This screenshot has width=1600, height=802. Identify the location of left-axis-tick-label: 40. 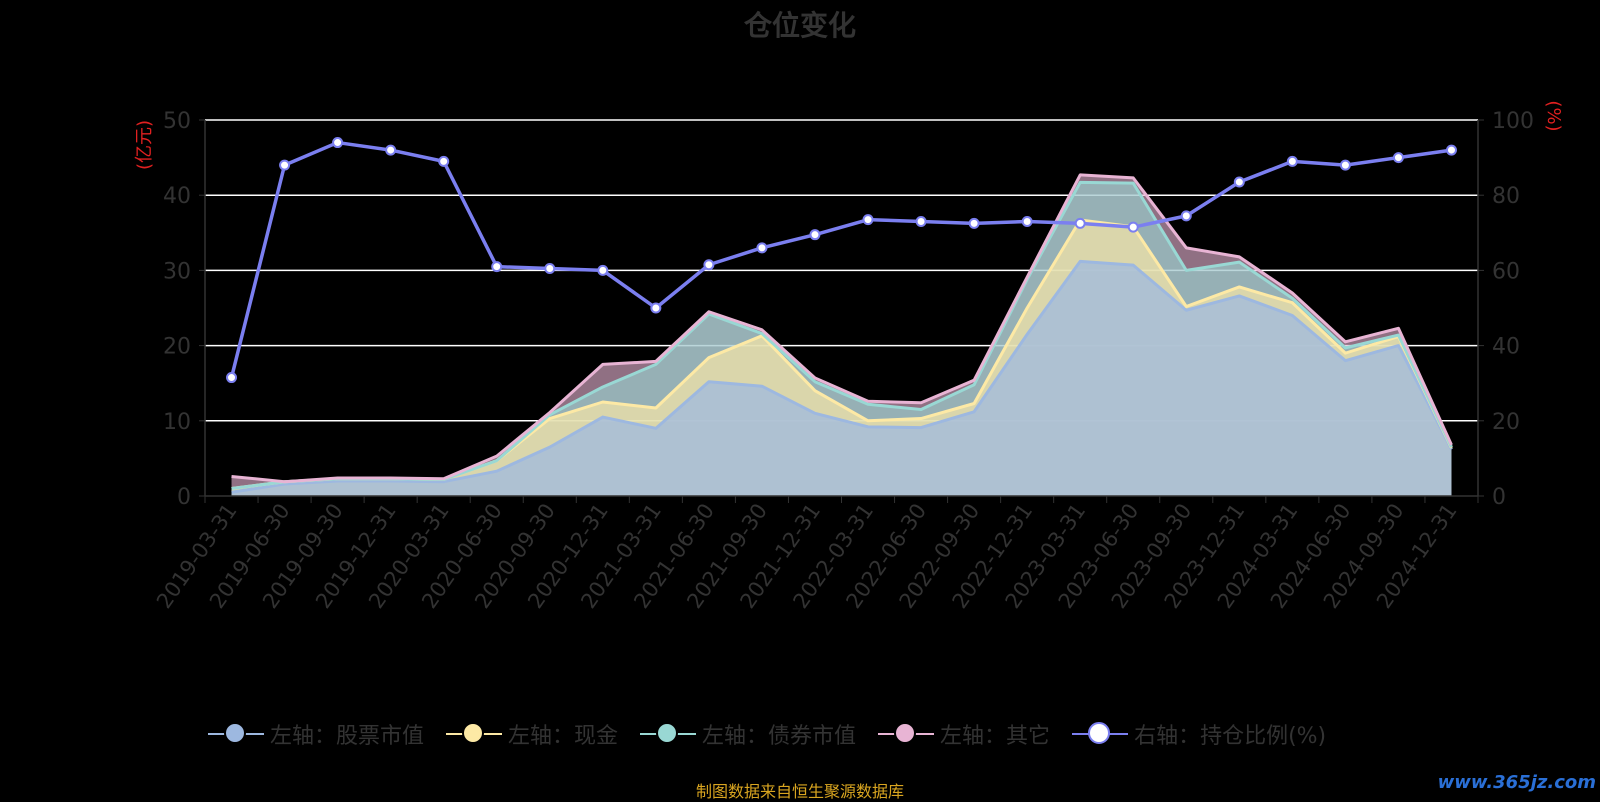
(177, 196).